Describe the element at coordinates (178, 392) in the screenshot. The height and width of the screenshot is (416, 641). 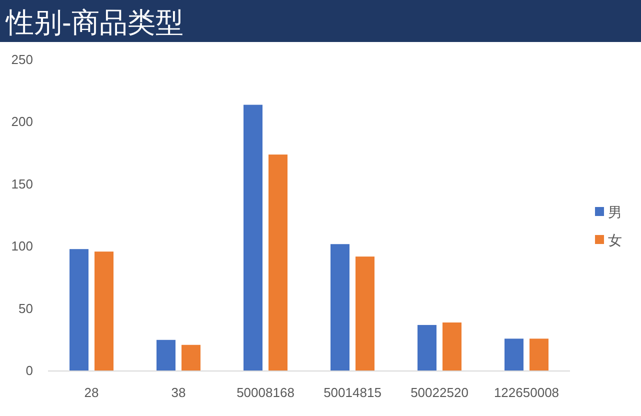
I see `x-tick-label: 38` at that location.